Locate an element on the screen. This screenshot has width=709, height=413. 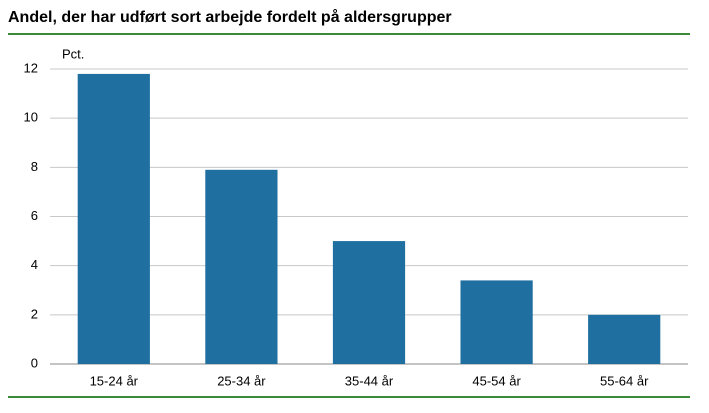
x-tick-label: 55-64 år is located at coordinates (624, 380).